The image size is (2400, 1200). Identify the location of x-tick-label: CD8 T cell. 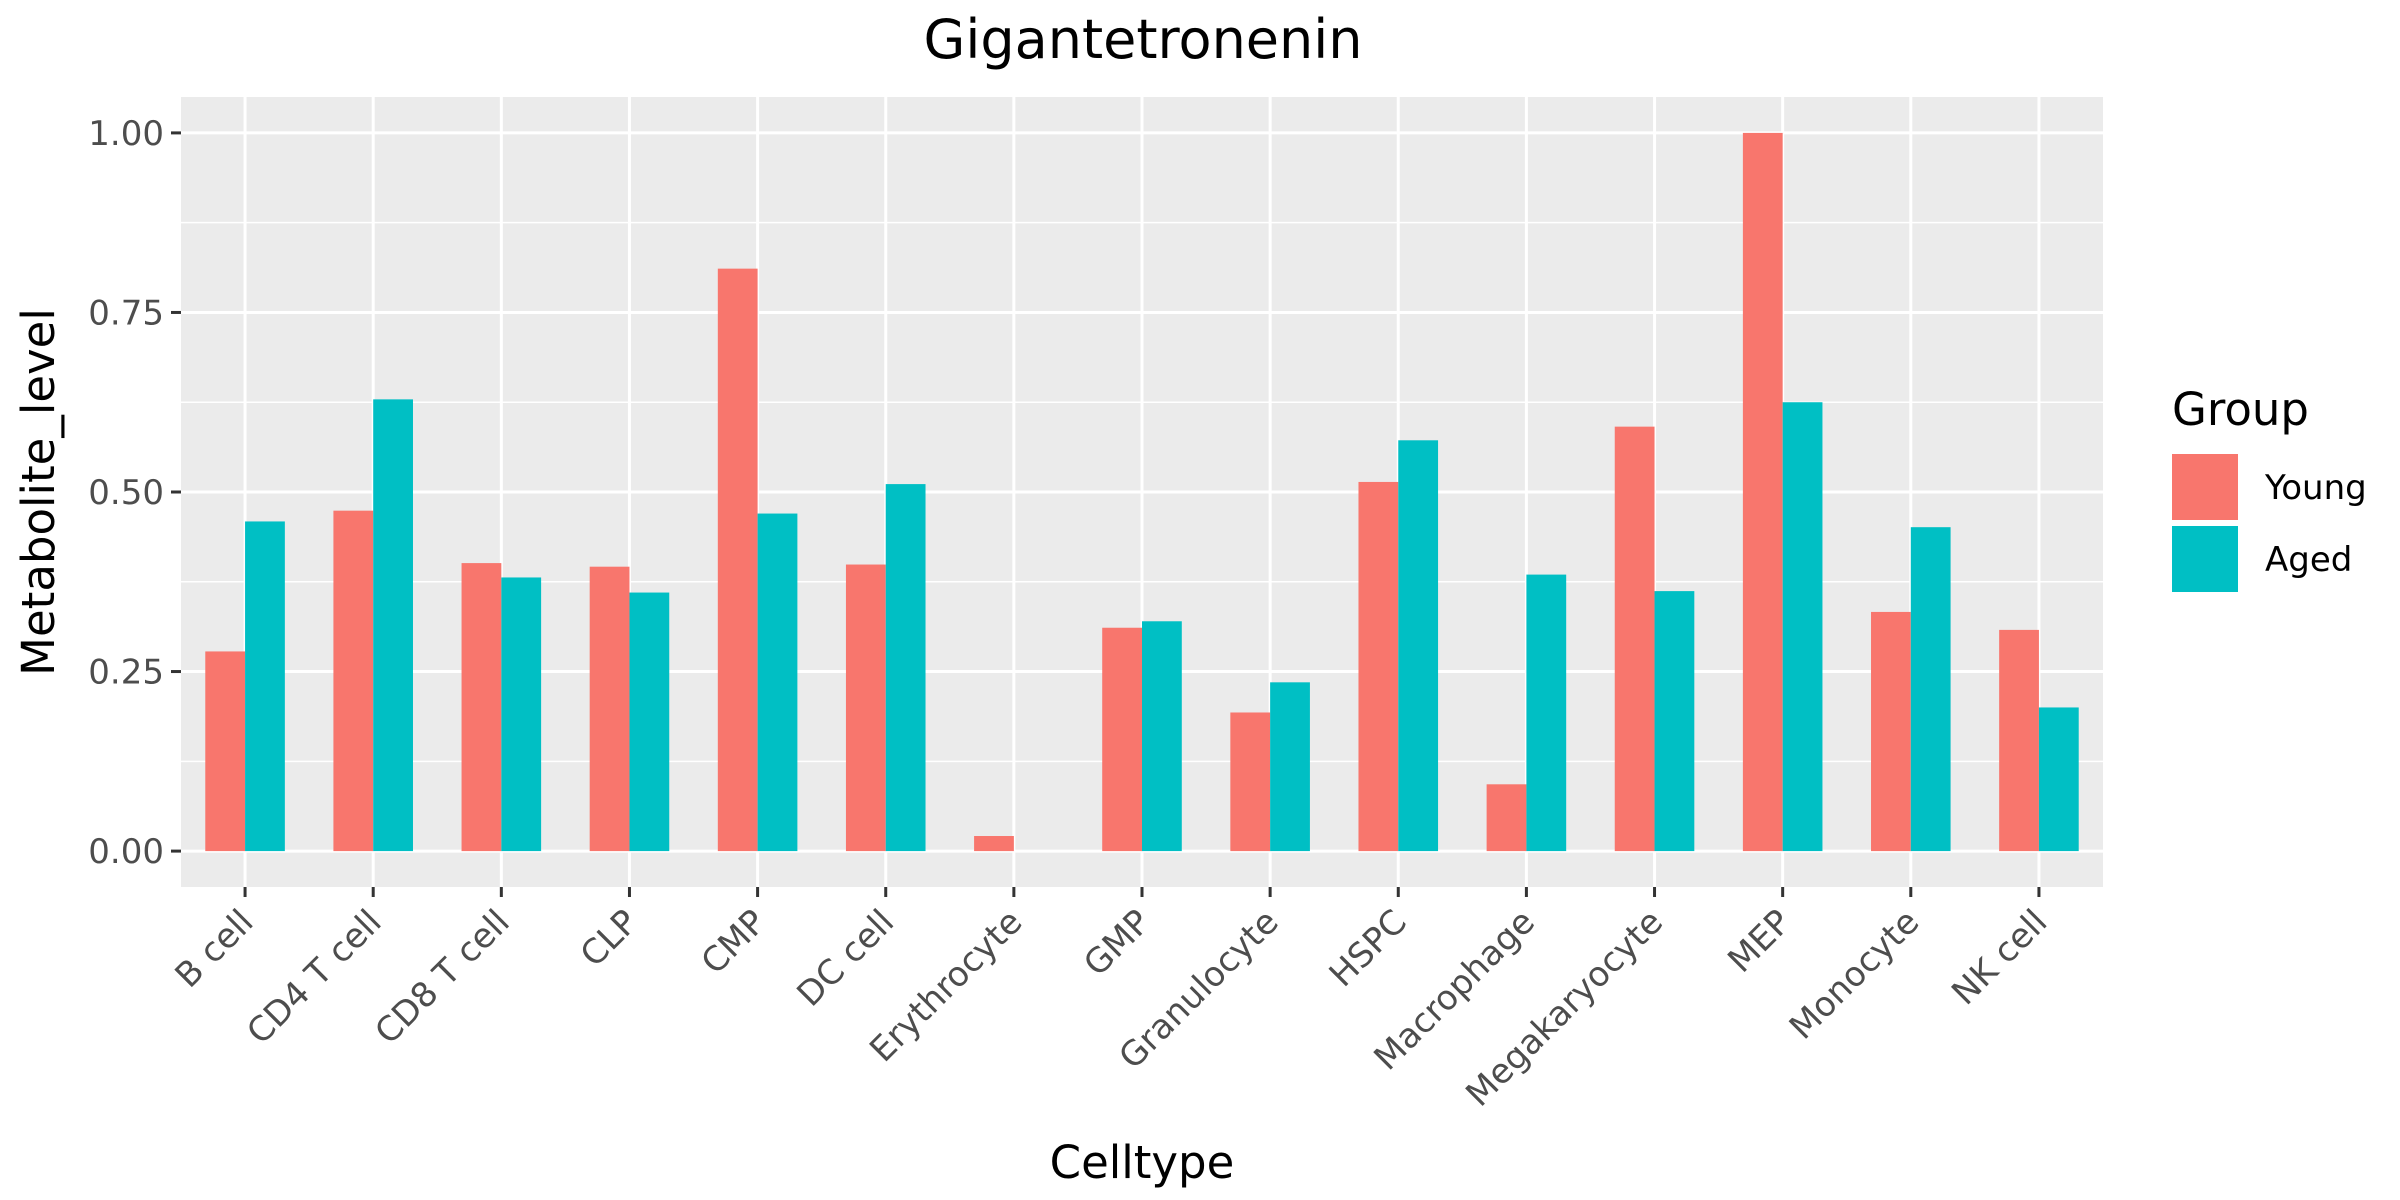
(442, 977).